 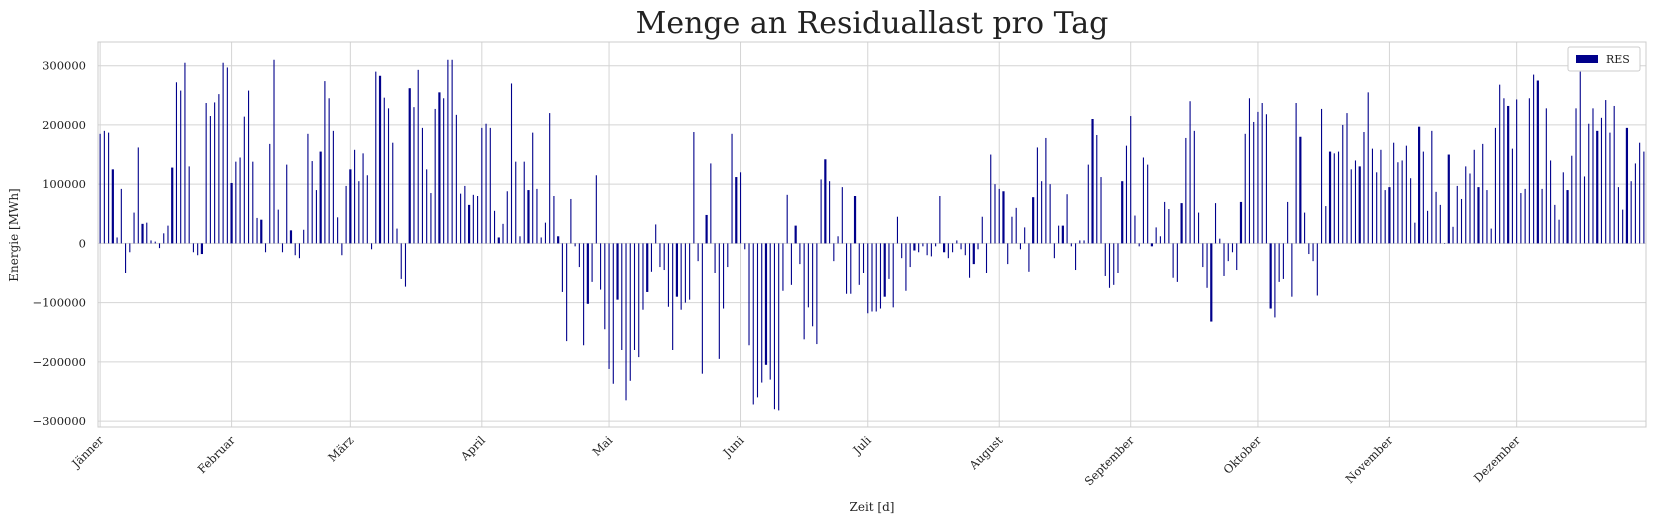 What do you see at coordinates (216, 454) in the screenshot?
I see `x-tick-label: Februar` at bounding box center [216, 454].